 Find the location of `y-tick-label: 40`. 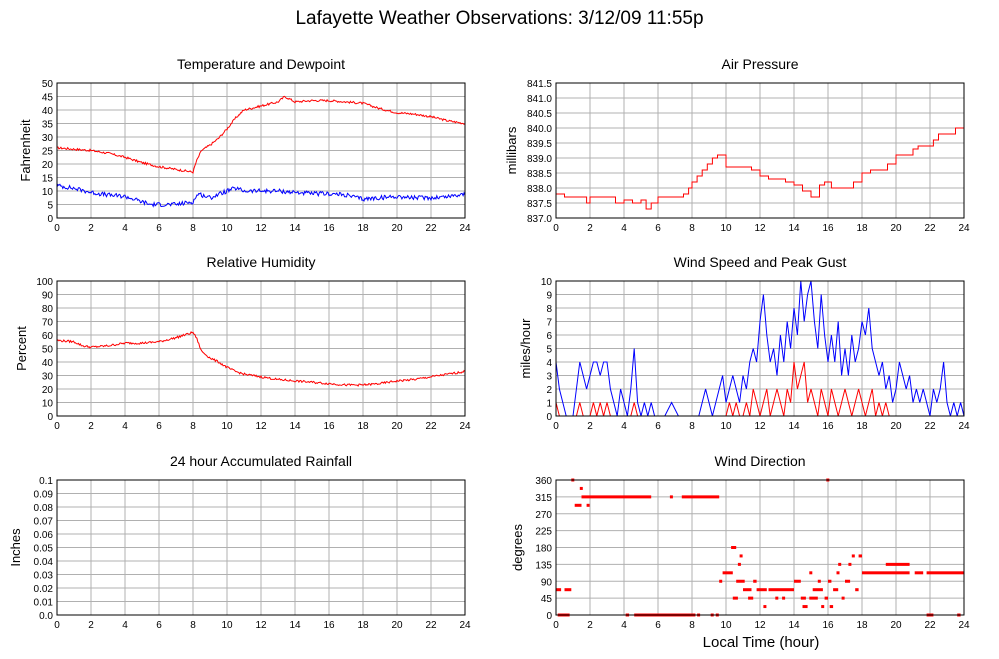

y-tick-label: 40 is located at coordinates (48, 363).